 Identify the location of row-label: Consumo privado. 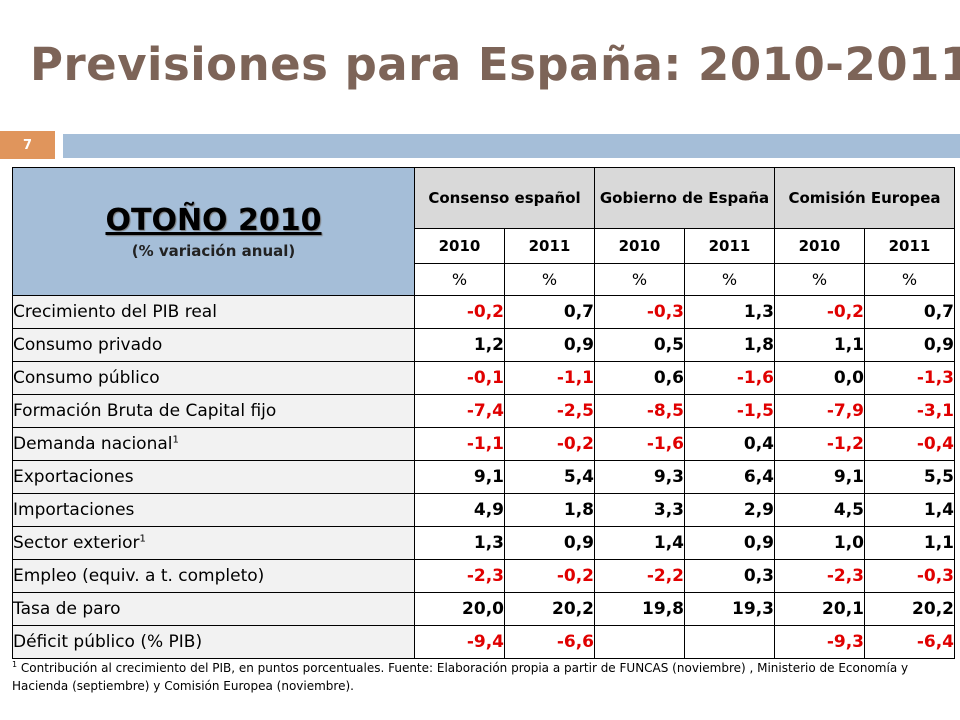
(213, 345).